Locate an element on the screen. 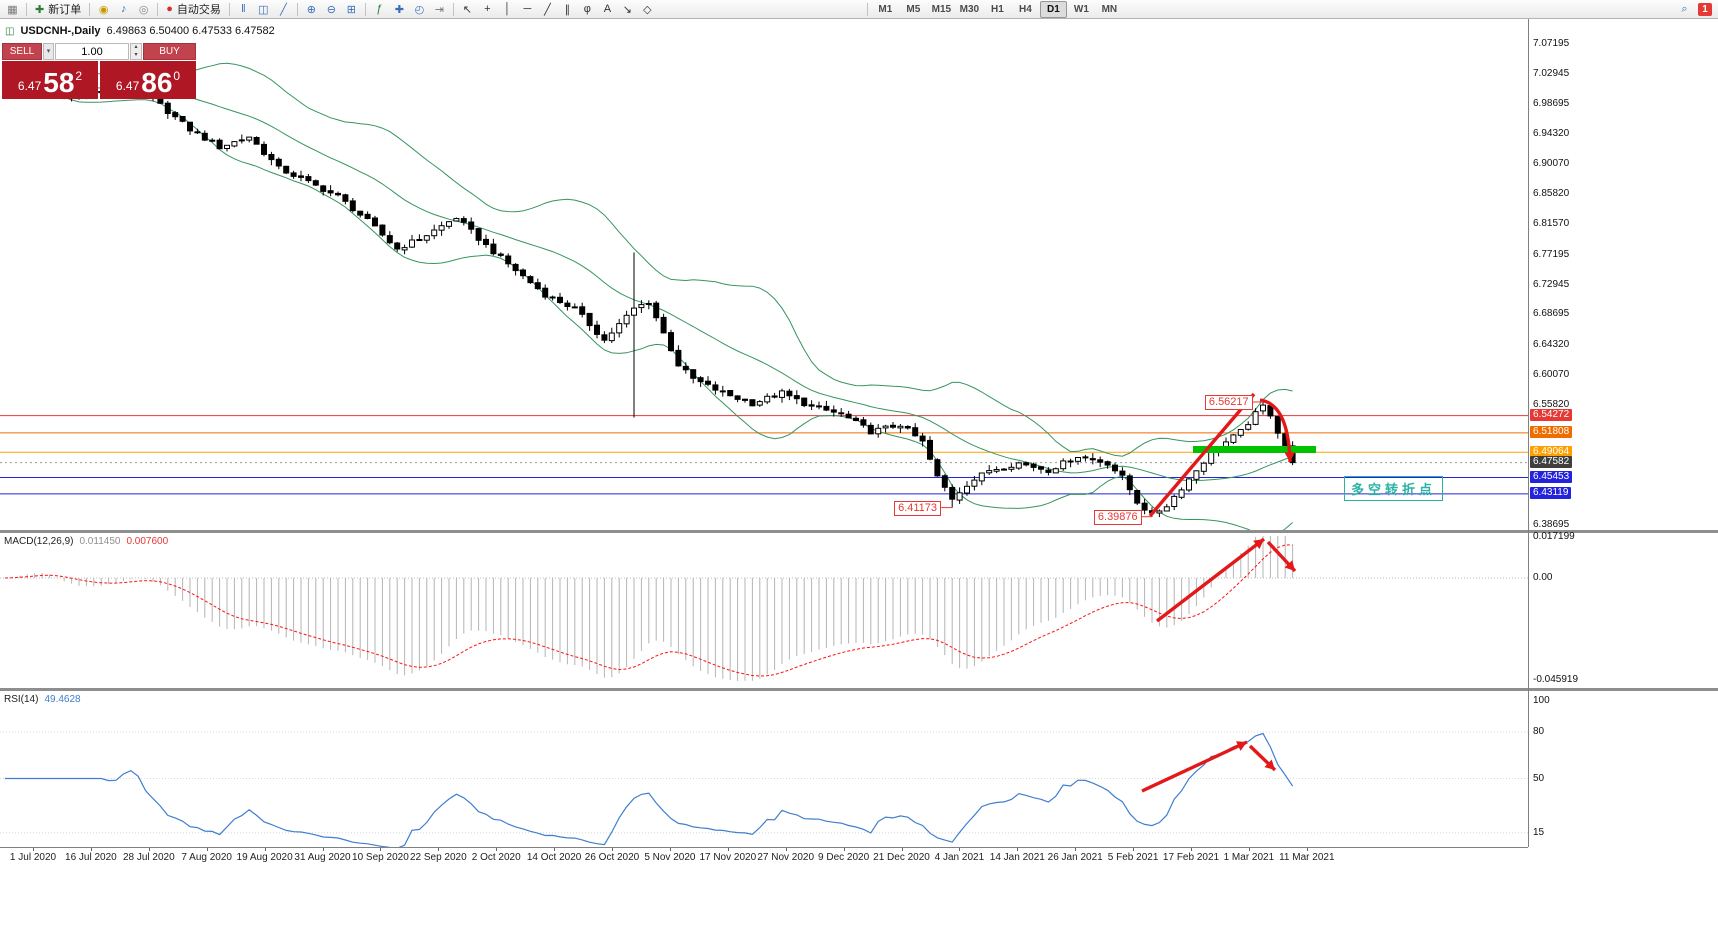  pivot-point-annotation: 多空转折点 is located at coordinates (1394, 488).